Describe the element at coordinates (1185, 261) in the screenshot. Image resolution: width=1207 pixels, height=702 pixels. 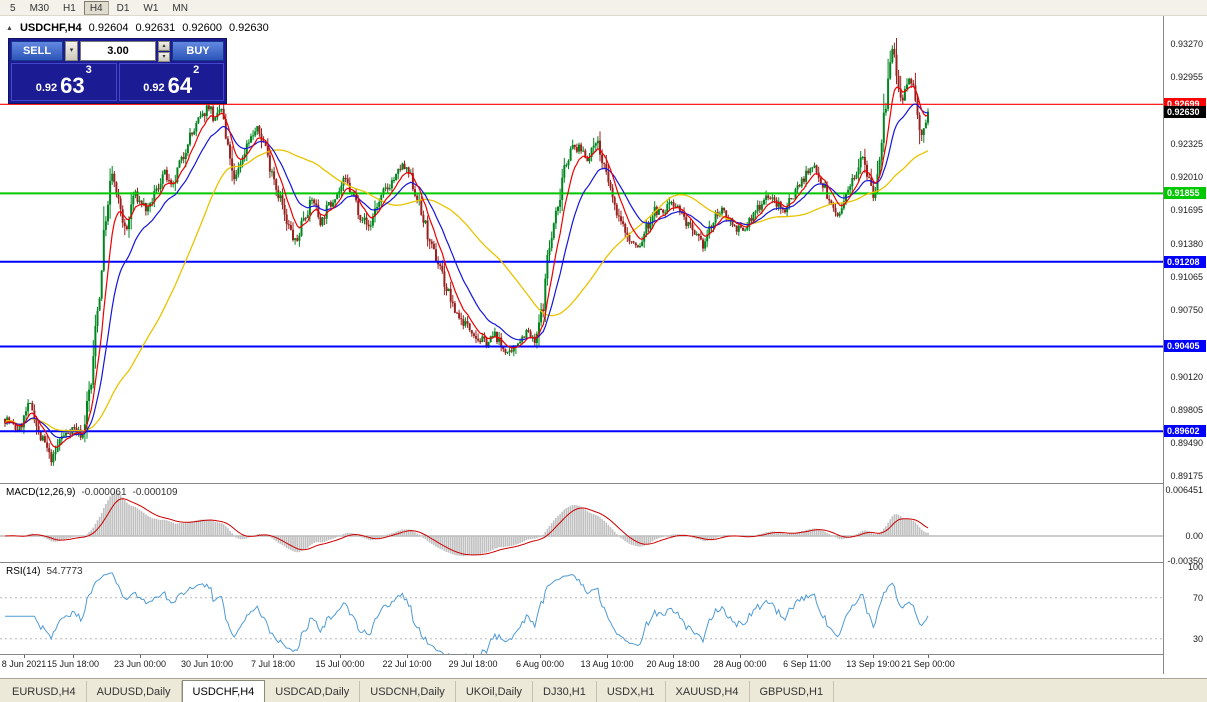
I see `price-line-label: 0.91208` at that location.